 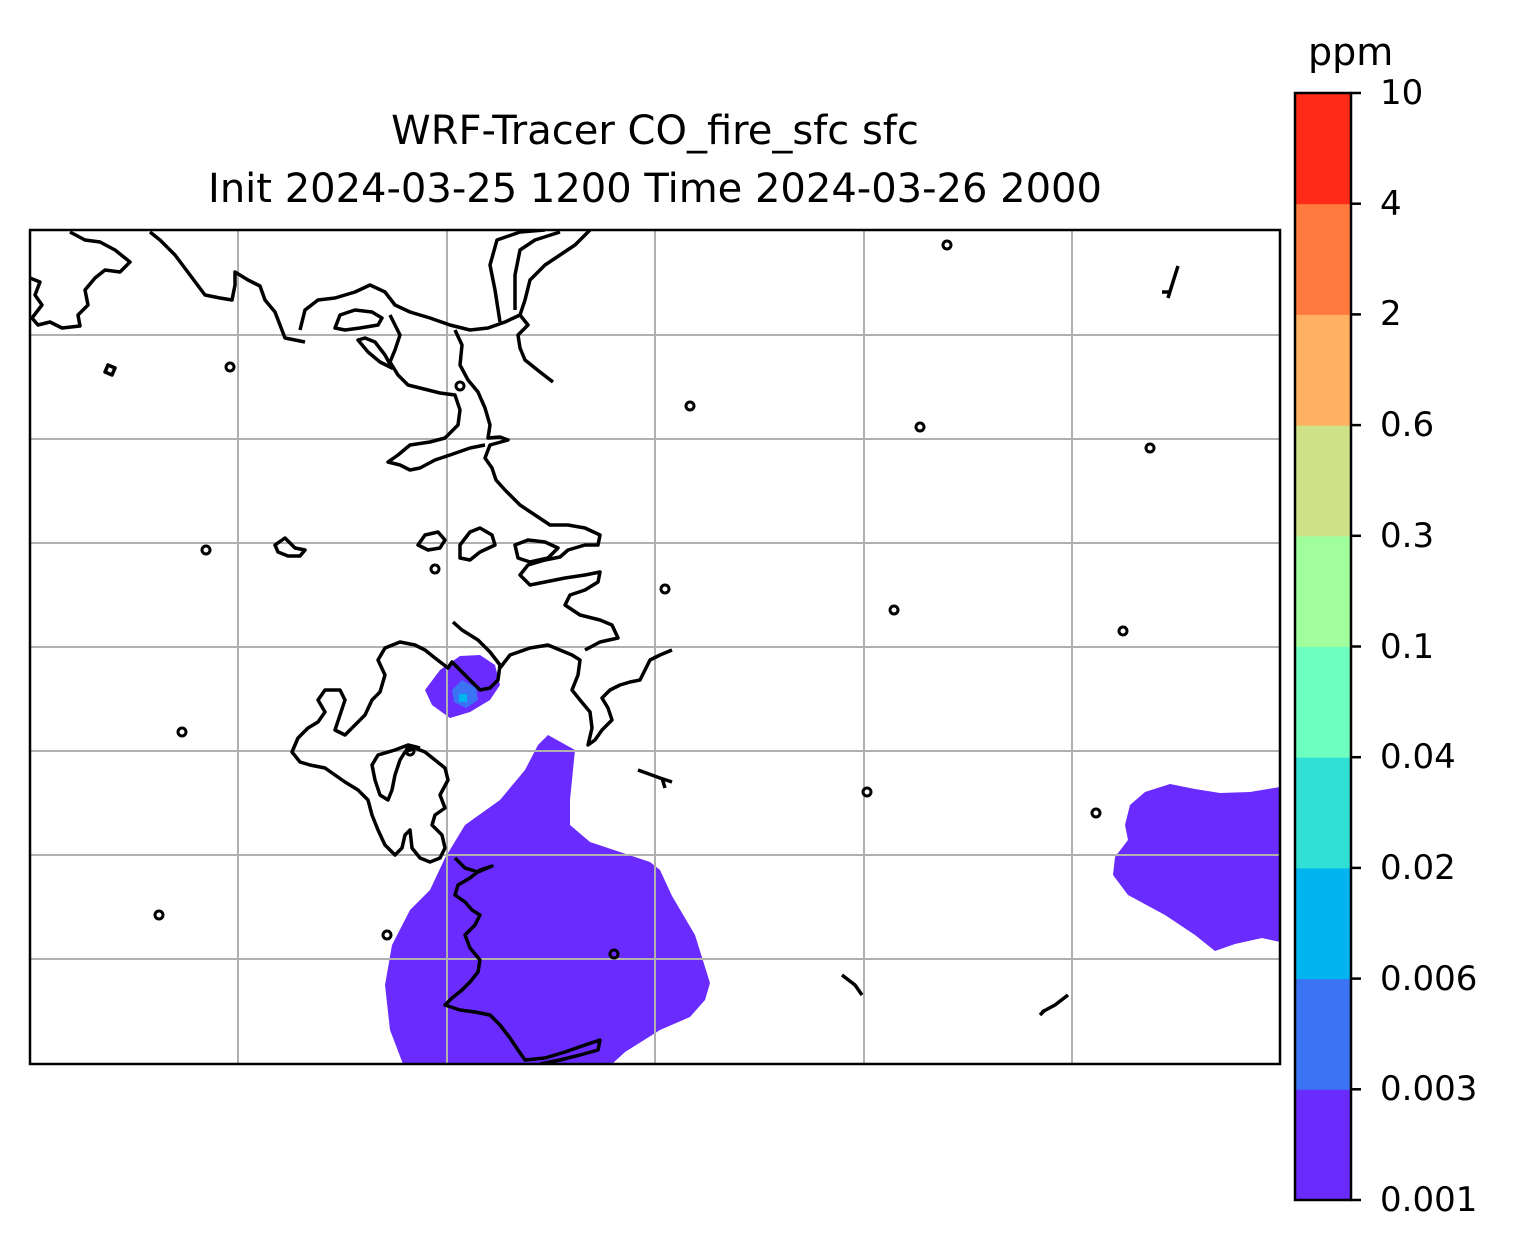 I want to click on colorbar-tick-label: 10, so click(x=1402, y=93).